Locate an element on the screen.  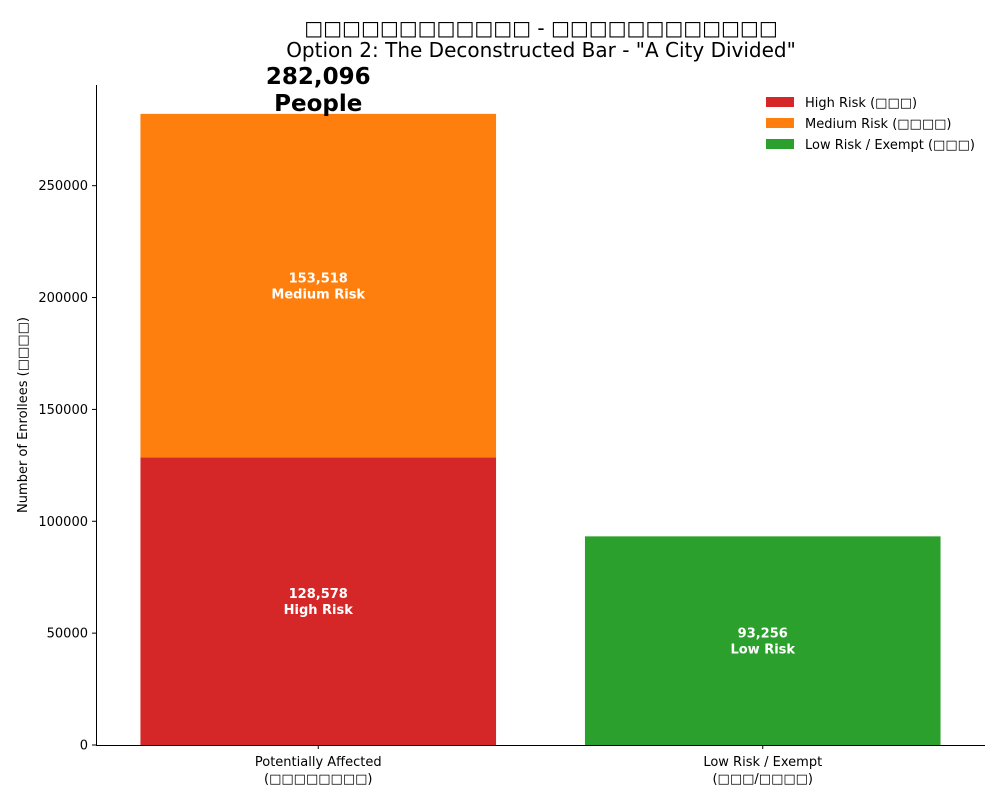
x-tick-label: Potentially Affected is located at coordinates (318, 762).